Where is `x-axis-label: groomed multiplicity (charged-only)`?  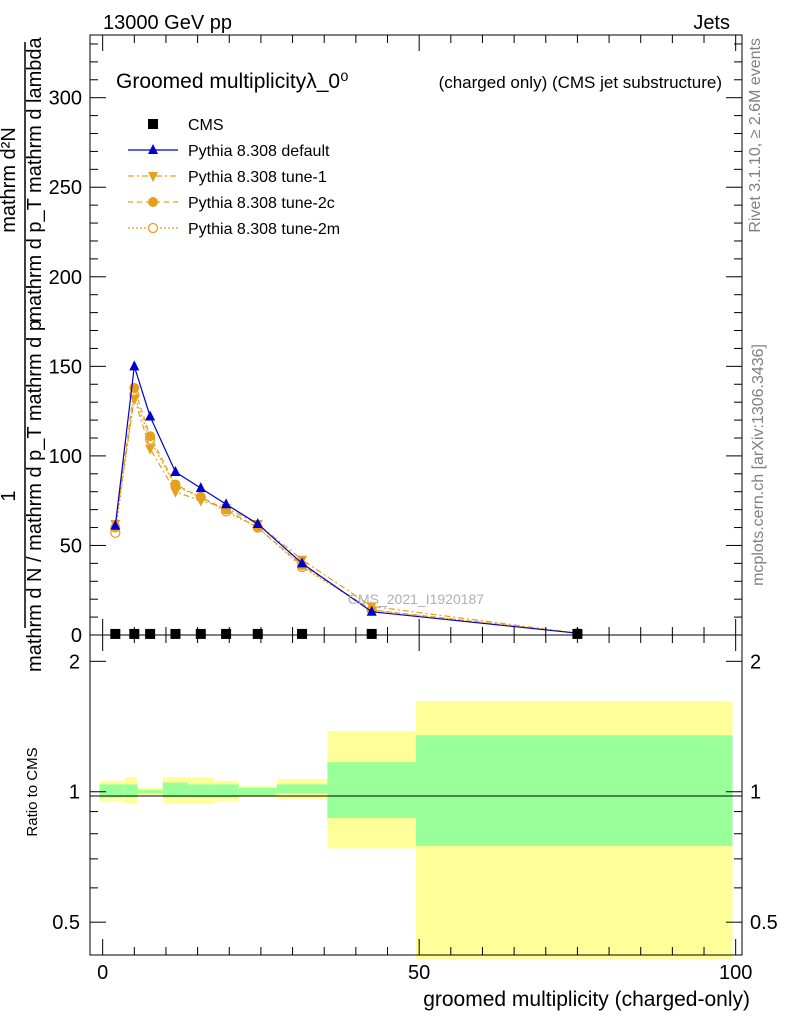 x-axis-label: groomed multiplicity (charged-only) is located at coordinates (586, 999).